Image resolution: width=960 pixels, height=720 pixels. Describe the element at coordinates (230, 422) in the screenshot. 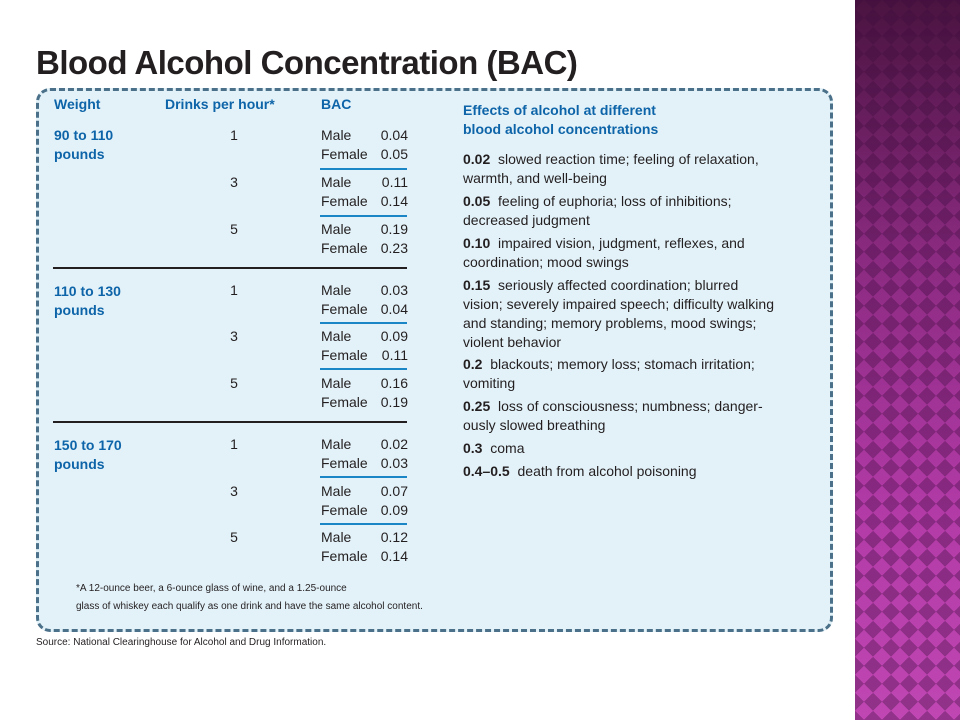

I see `group-divider` at that location.